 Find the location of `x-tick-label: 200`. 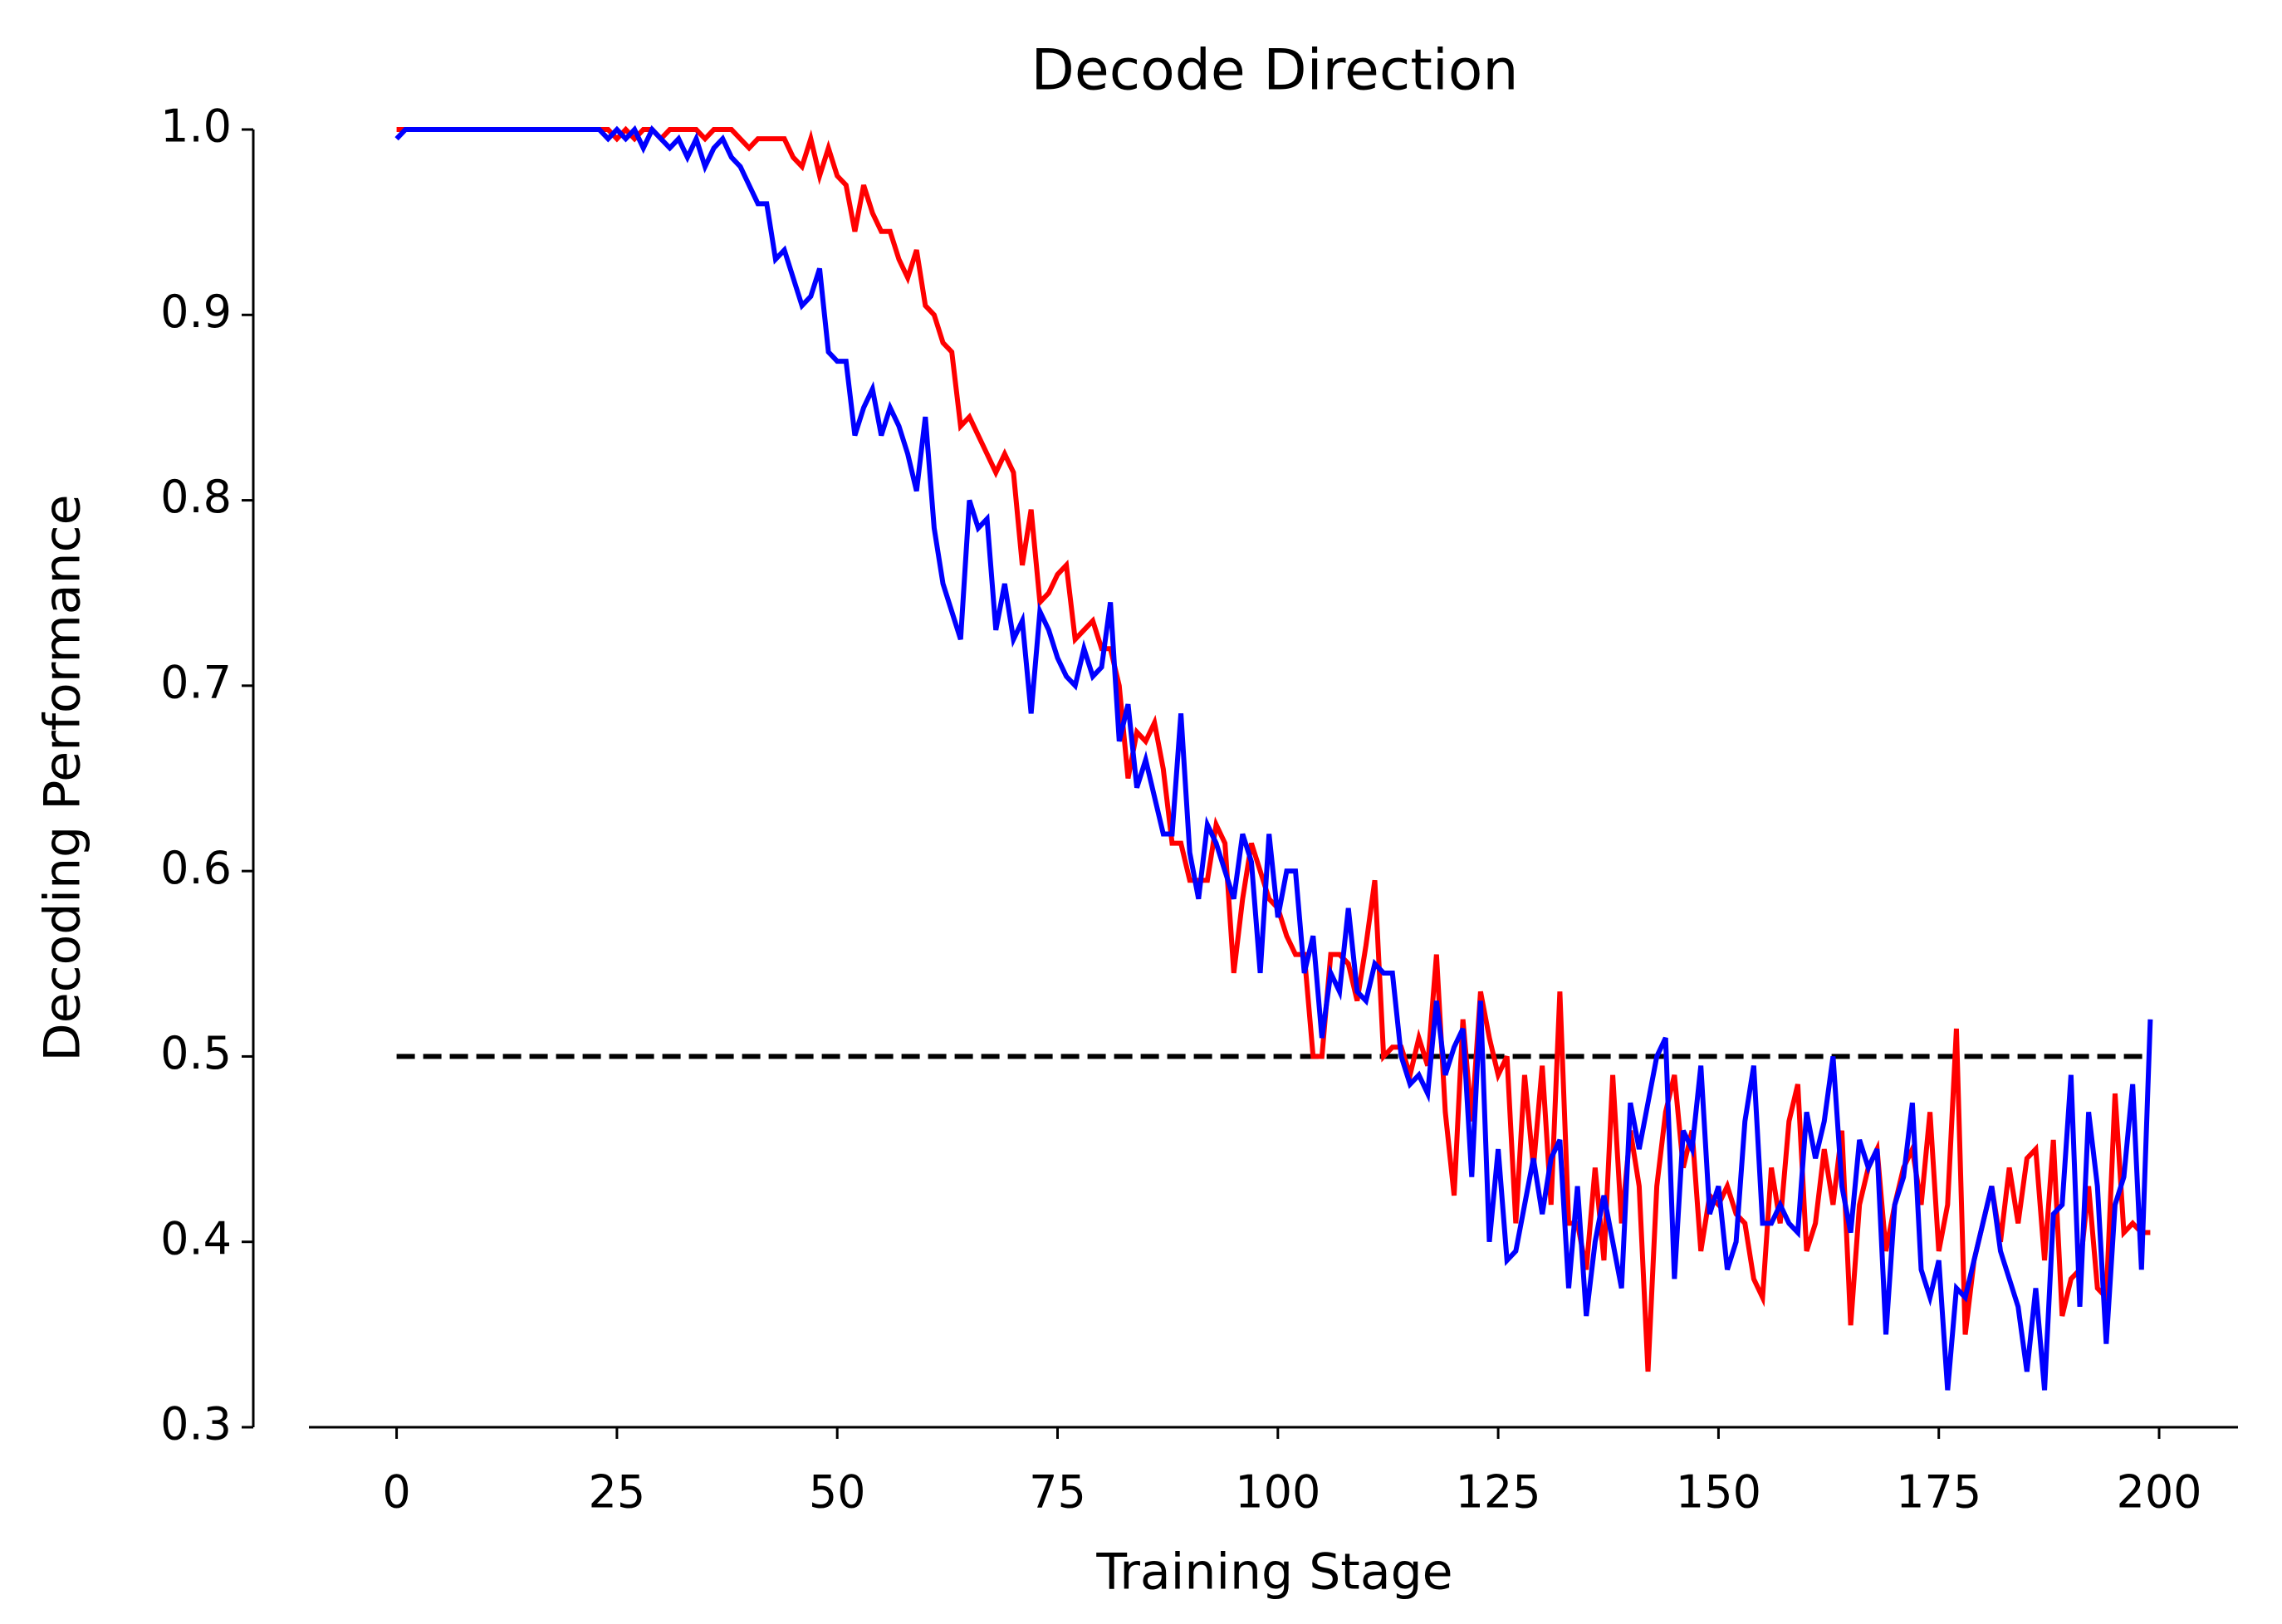

x-tick-label: 200 is located at coordinates (2158, 1492).